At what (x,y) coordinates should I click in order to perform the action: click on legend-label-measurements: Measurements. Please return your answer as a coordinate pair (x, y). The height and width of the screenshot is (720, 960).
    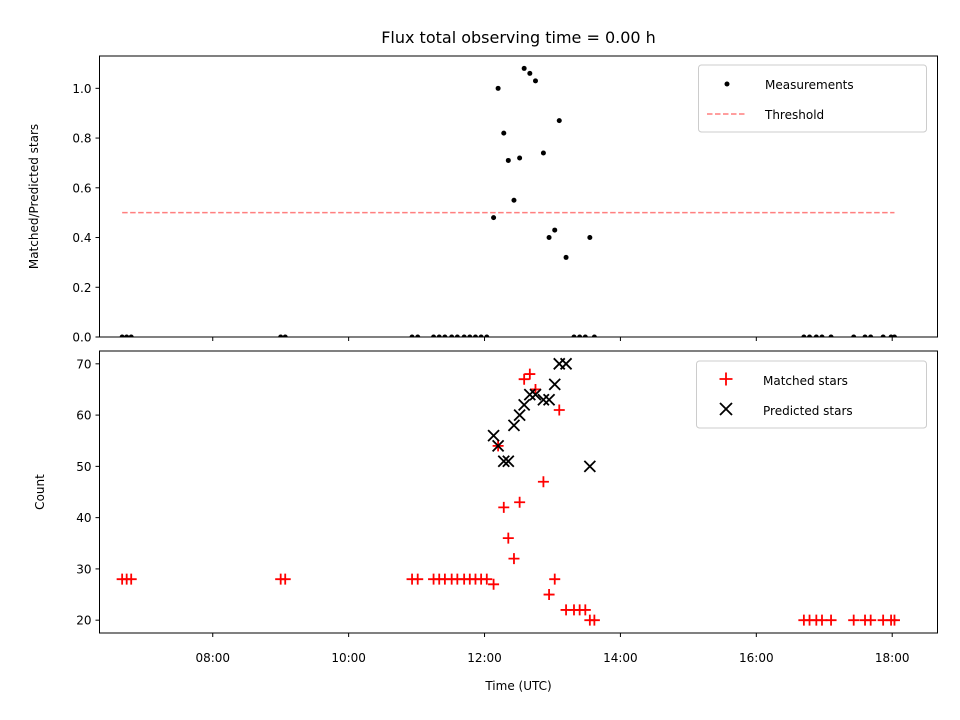
    Looking at the image, I should click on (809, 85).